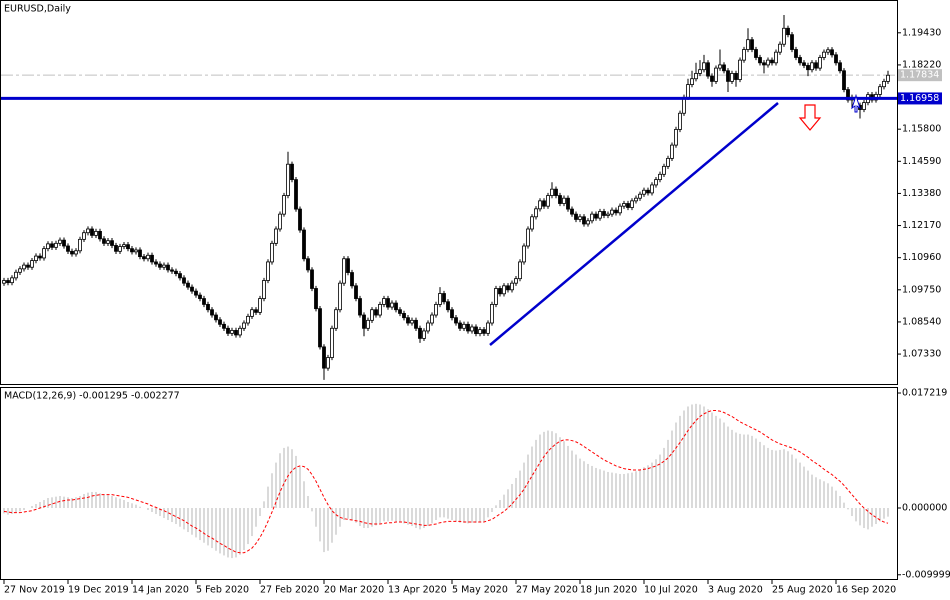  What do you see at coordinates (480, 590) in the screenshot?
I see `x-tick-label: 5 May 2020` at bounding box center [480, 590].